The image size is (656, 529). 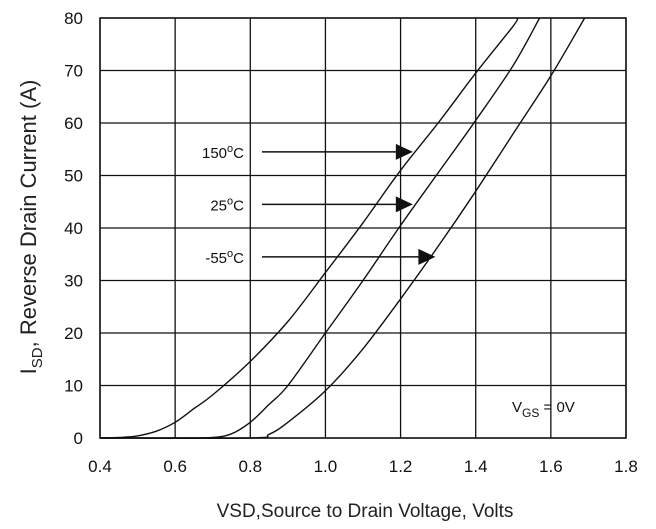 I want to click on y-axis-title-sub: SD, so click(x=37, y=357).